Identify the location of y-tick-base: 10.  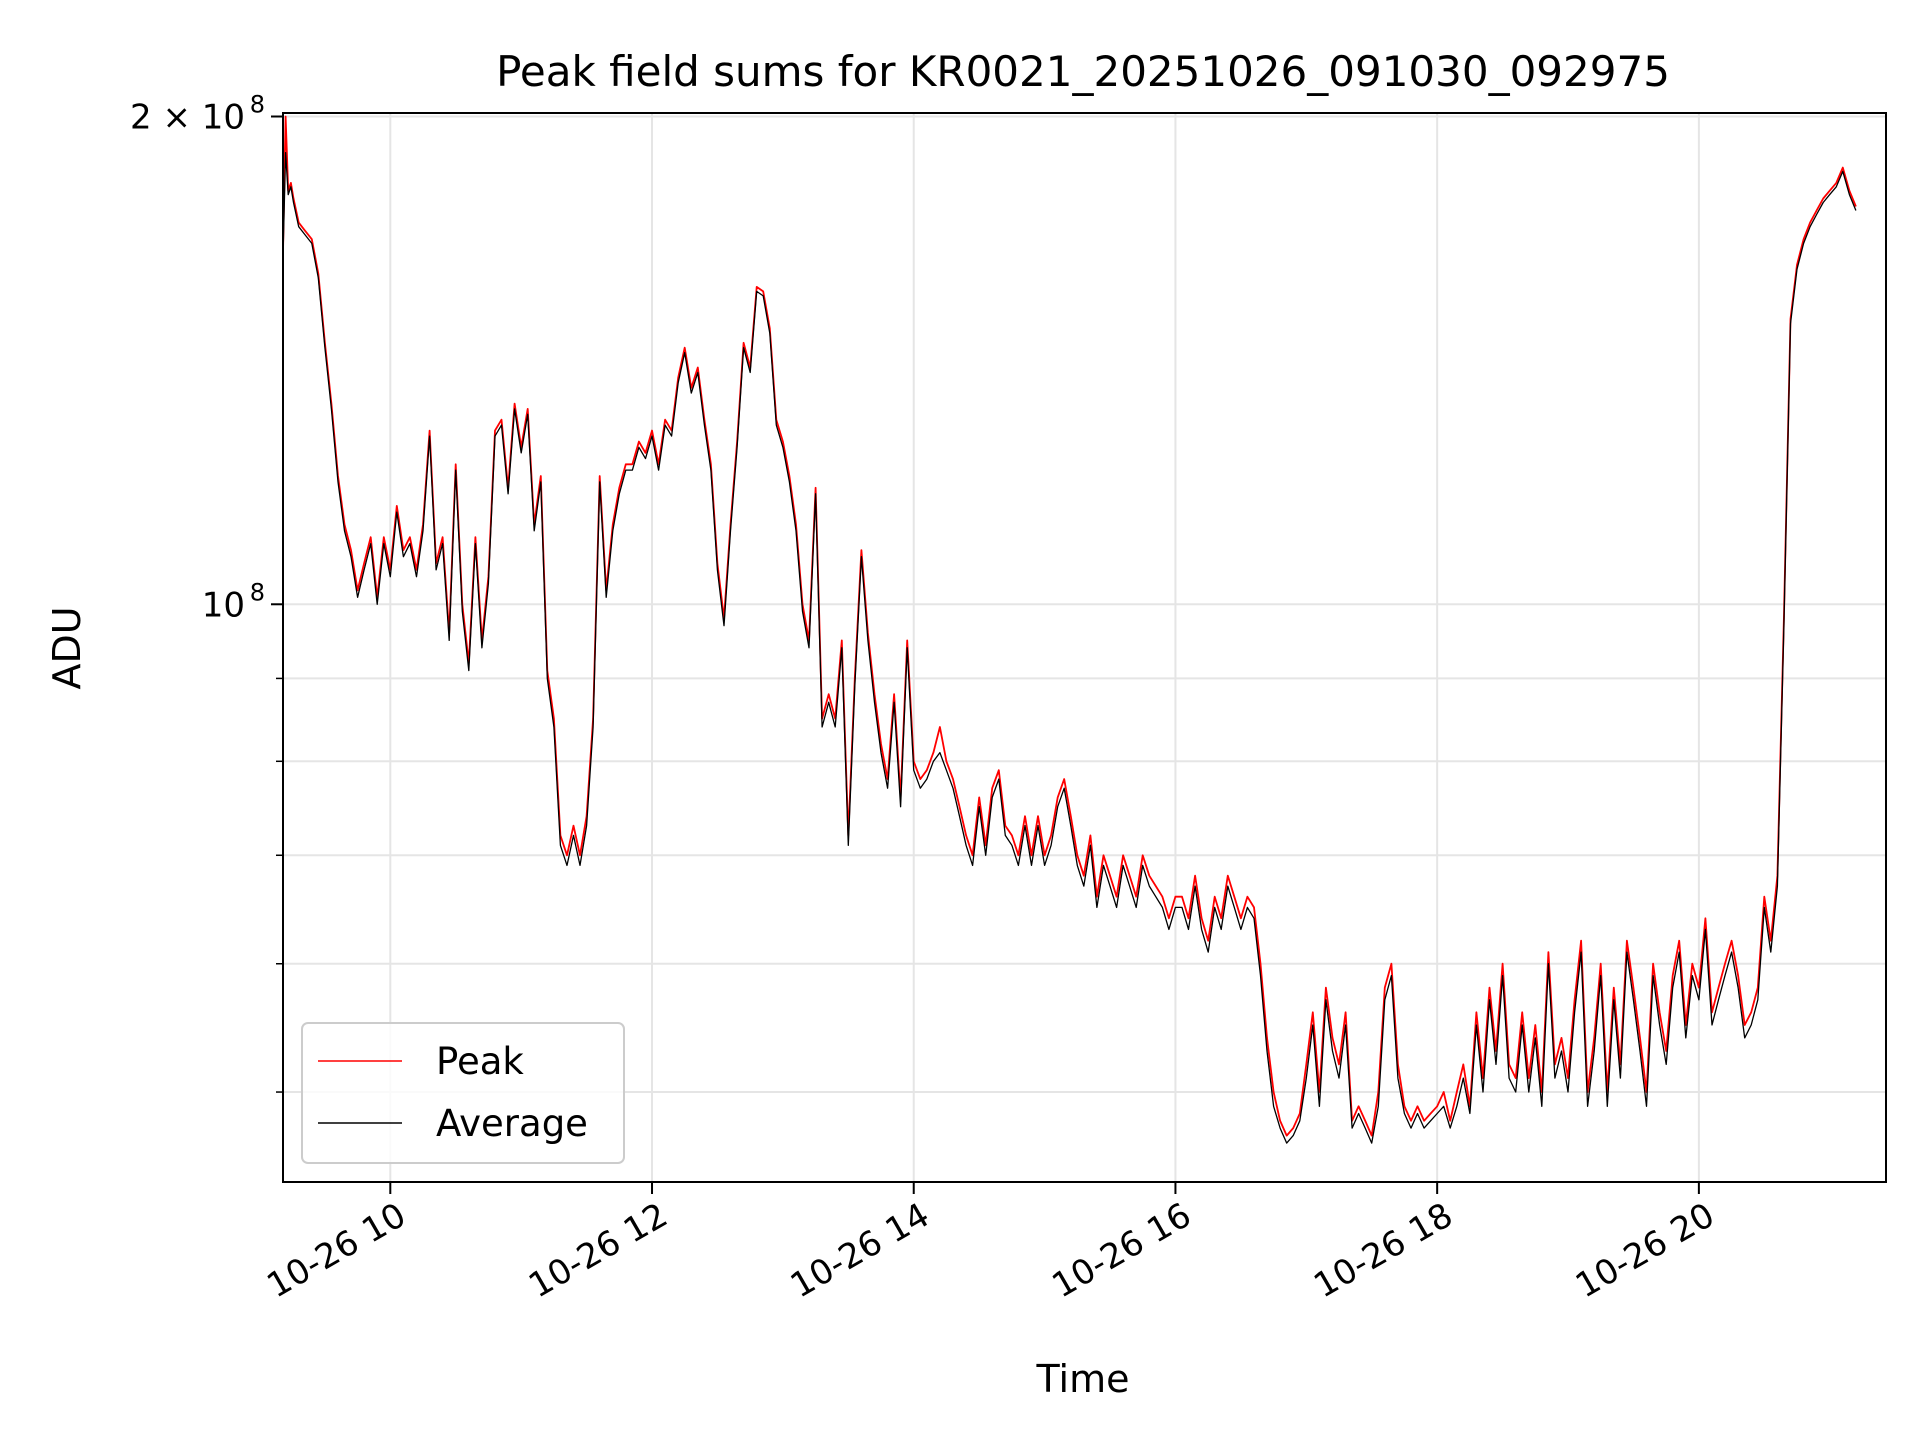
(223, 605).